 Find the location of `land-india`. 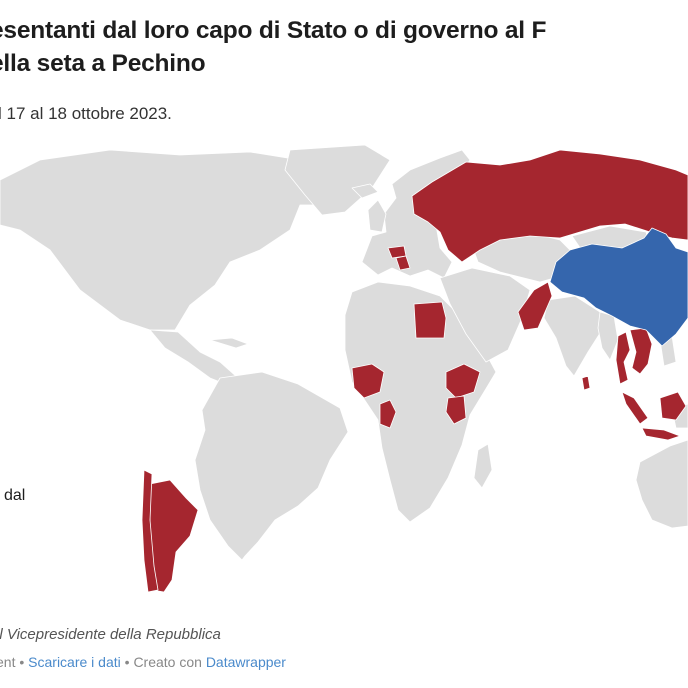

land-india is located at coordinates (573, 336).